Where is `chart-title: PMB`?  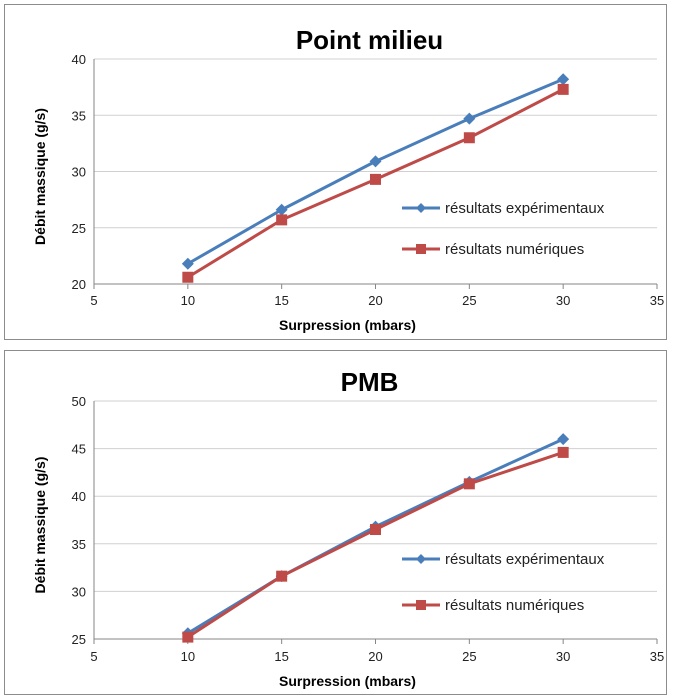
chart-title: PMB is located at coordinates (370, 382).